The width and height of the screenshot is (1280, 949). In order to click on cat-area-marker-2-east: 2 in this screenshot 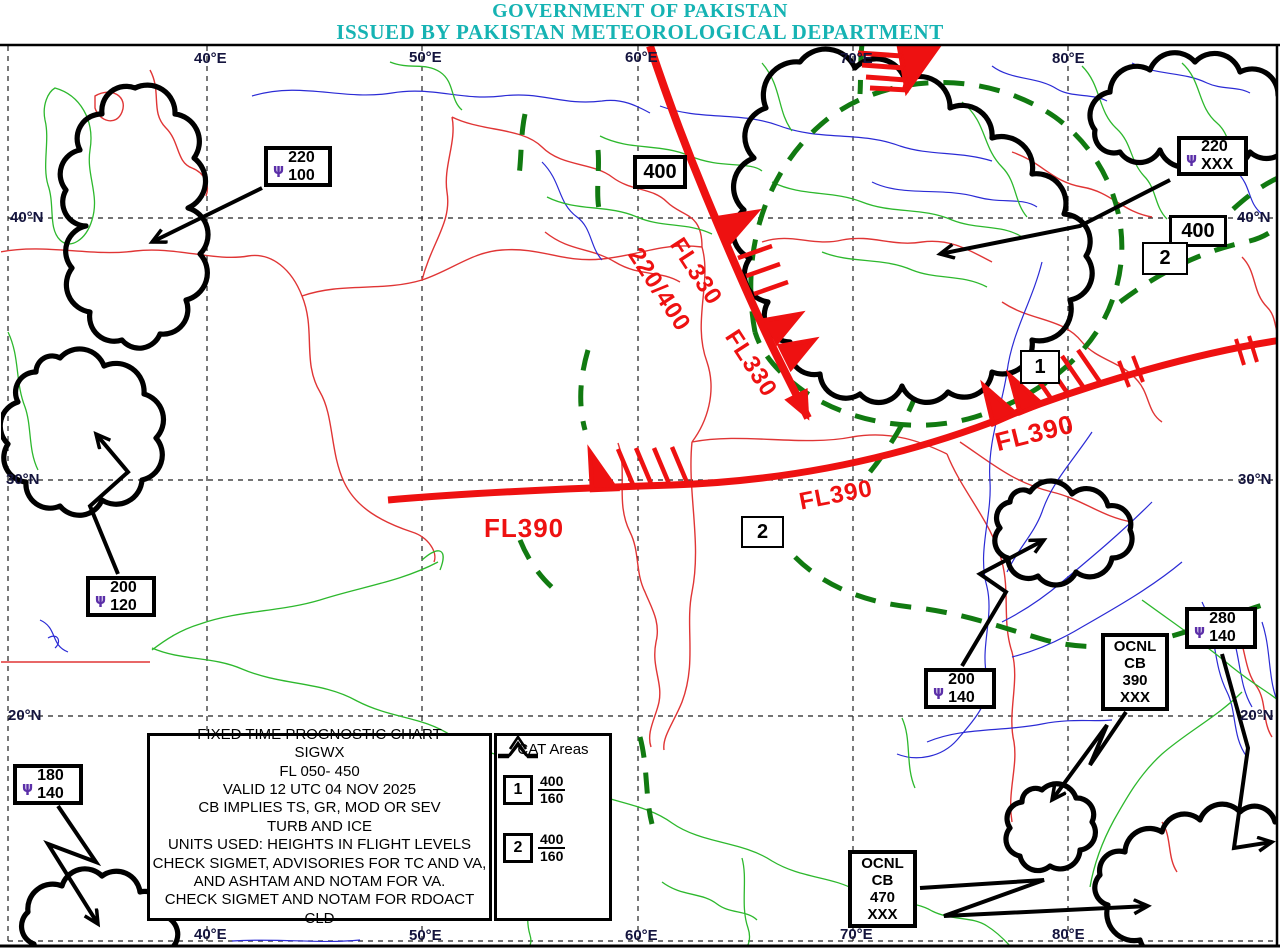, I will do `click(1165, 258)`.